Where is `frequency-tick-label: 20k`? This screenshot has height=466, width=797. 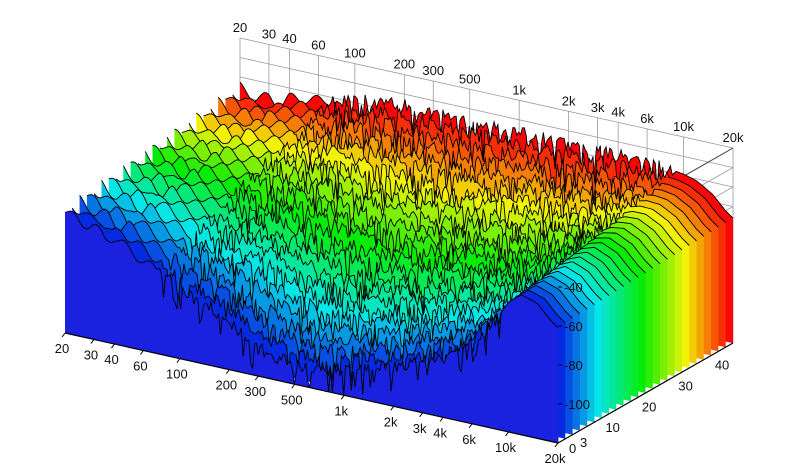
frequency-tick-label: 20k is located at coordinates (555, 458).